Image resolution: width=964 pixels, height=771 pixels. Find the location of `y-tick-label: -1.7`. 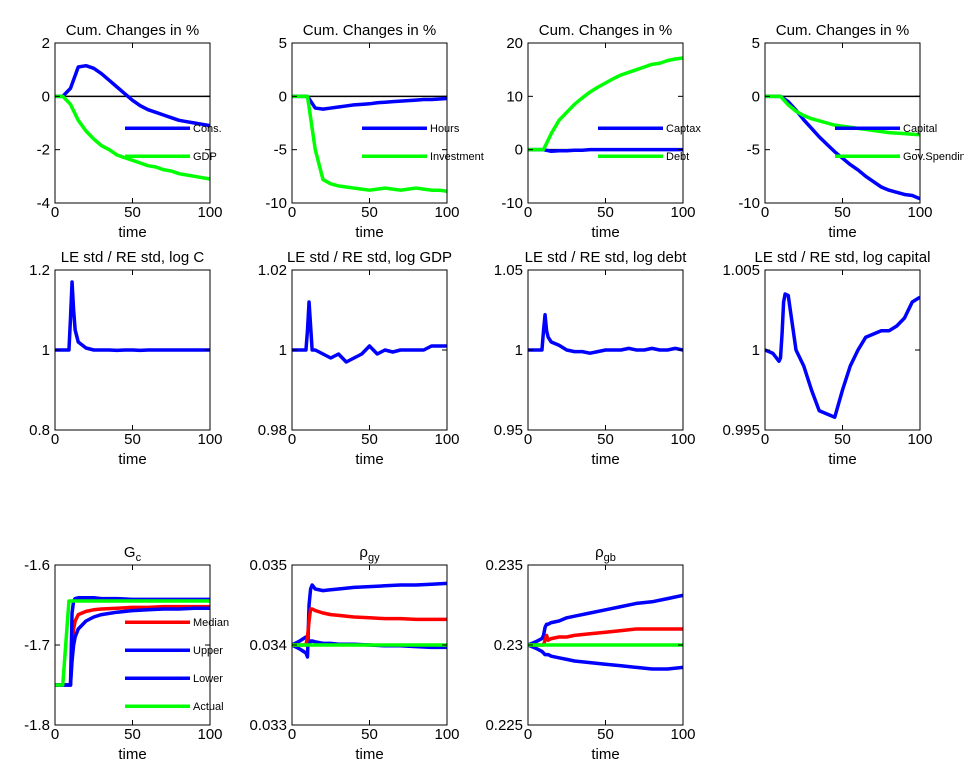

y-tick-label: -1.7 is located at coordinates (37, 645).